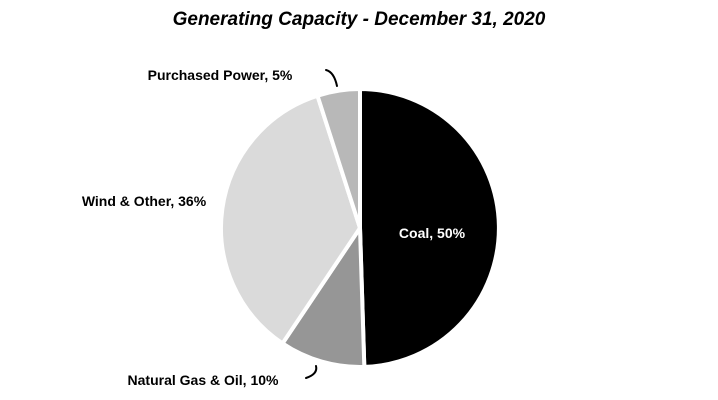 This screenshot has width=718, height=400. What do you see at coordinates (290, 219) in the screenshot?
I see `pie-slice-wind-other` at bounding box center [290, 219].